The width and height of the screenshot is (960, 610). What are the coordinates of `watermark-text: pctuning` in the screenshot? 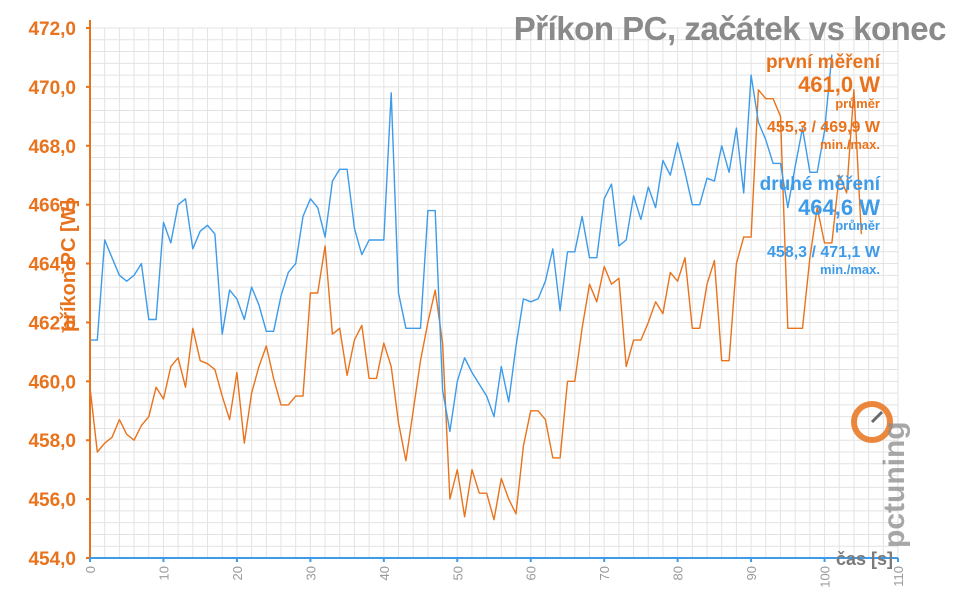 It's located at (894, 484).